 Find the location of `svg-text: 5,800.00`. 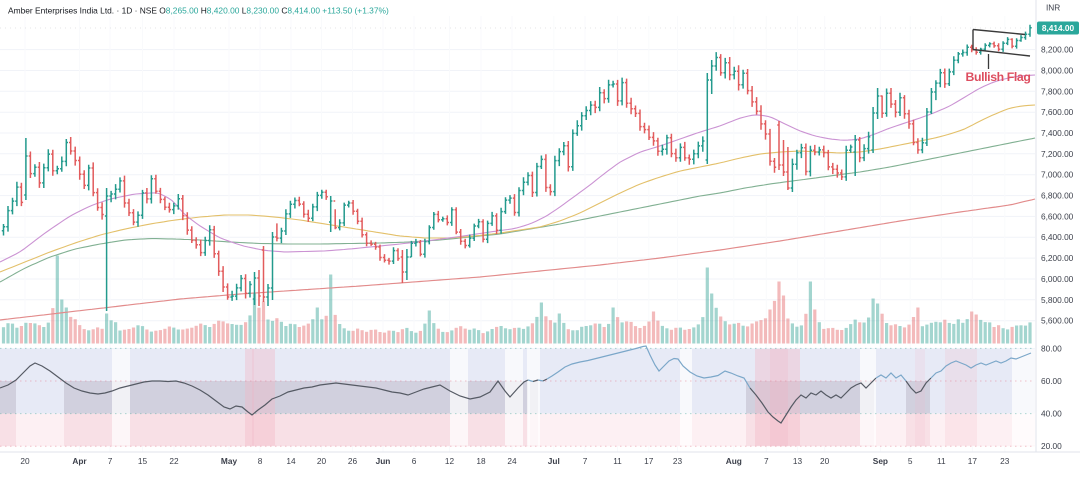

svg-text: 5,800.00 is located at coordinates (1057, 300).